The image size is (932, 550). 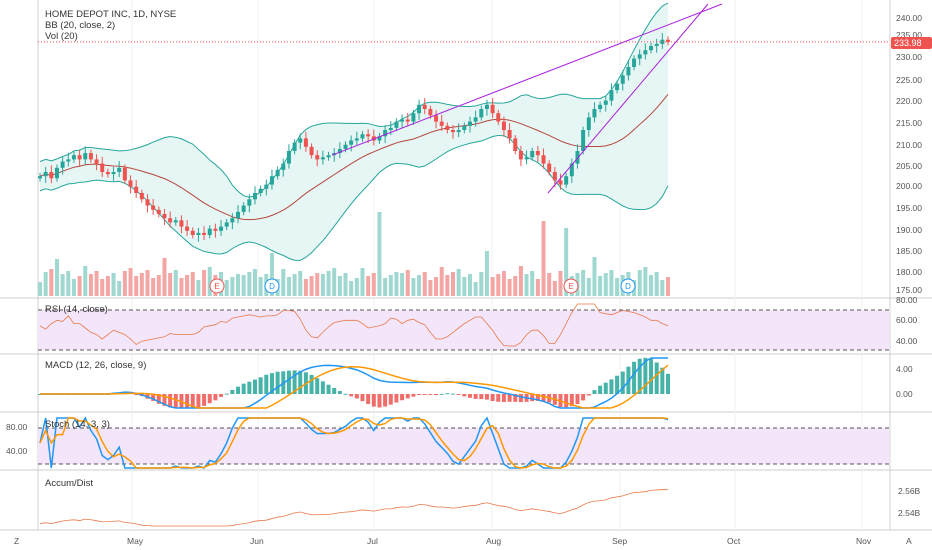 I want to click on price-tick: 215.00, so click(x=909, y=123).